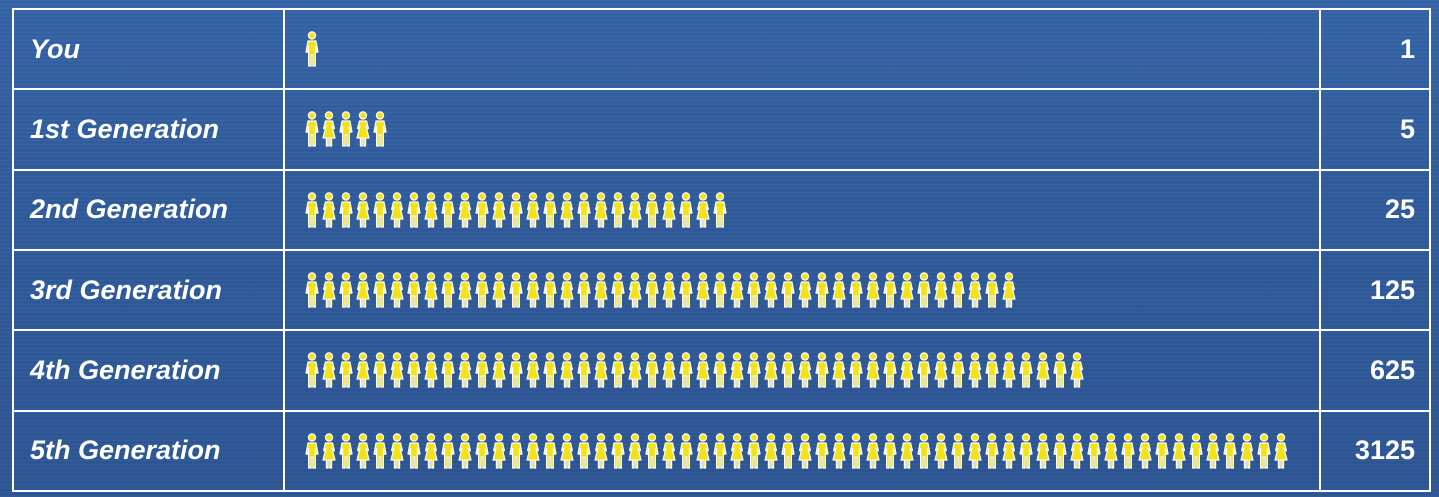  Describe the element at coordinates (148, 129) in the screenshot. I see `row-label-gen1: 1st Generation` at that location.